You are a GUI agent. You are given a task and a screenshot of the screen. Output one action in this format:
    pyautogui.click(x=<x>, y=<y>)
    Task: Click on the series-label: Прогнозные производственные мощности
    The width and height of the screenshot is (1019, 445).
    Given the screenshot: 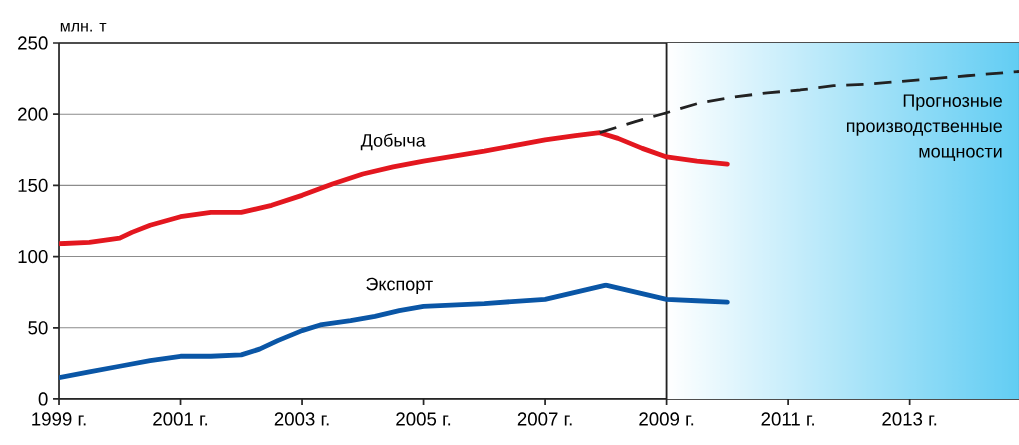 What is the action you would take?
    pyautogui.click(x=924, y=128)
    